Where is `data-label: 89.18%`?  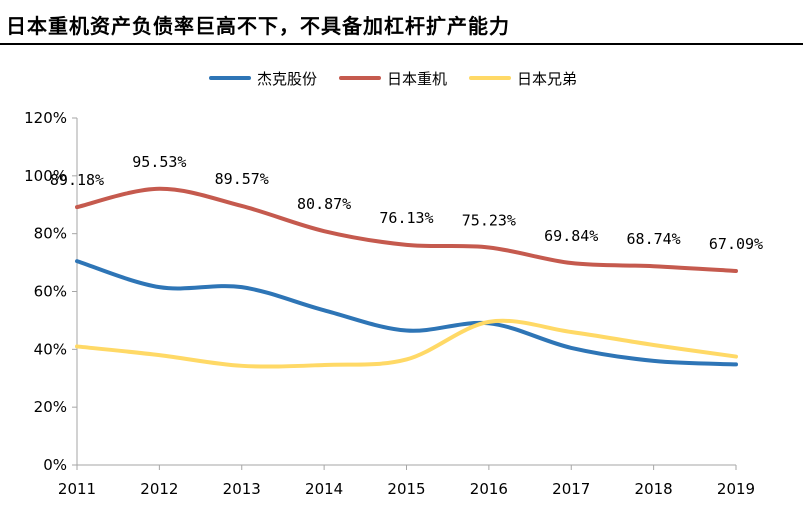 data-label: 89.18% is located at coordinates (77, 180).